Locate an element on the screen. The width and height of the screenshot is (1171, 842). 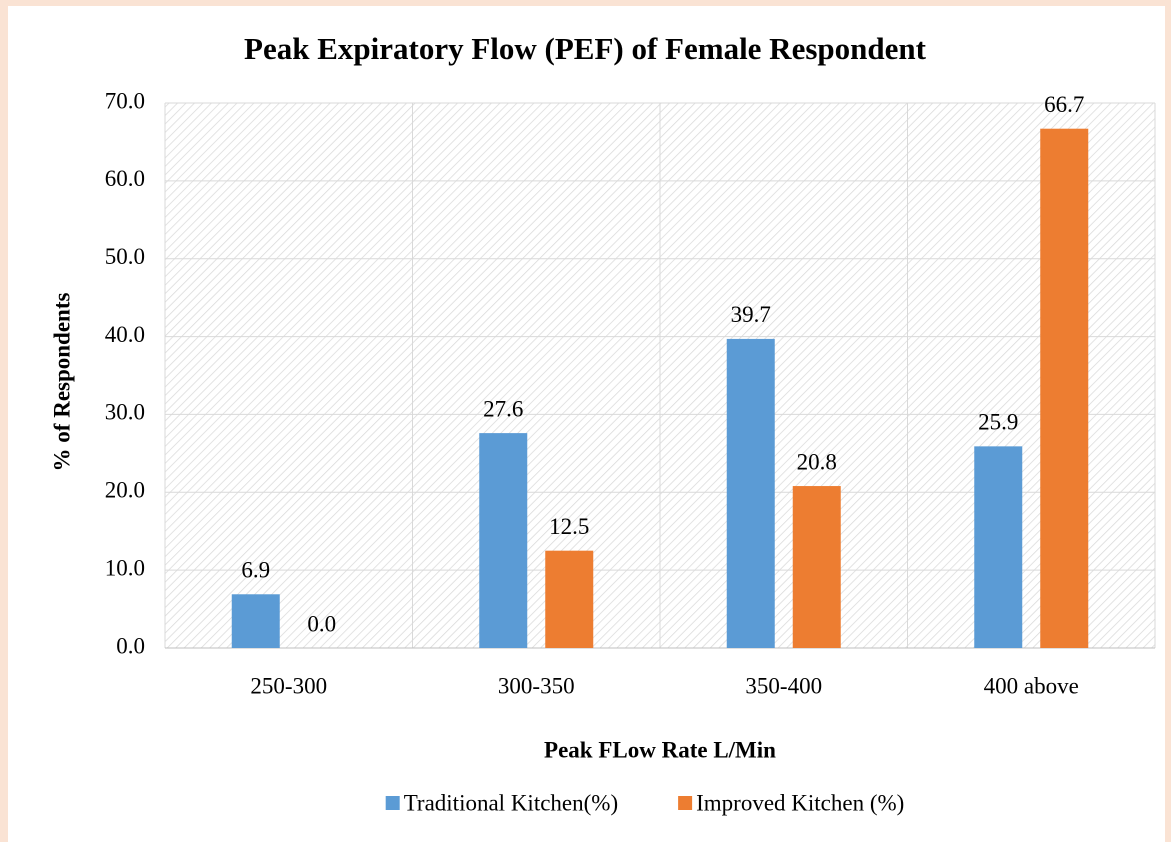
x-tick-label: 350-400 is located at coordinates (783, 685).